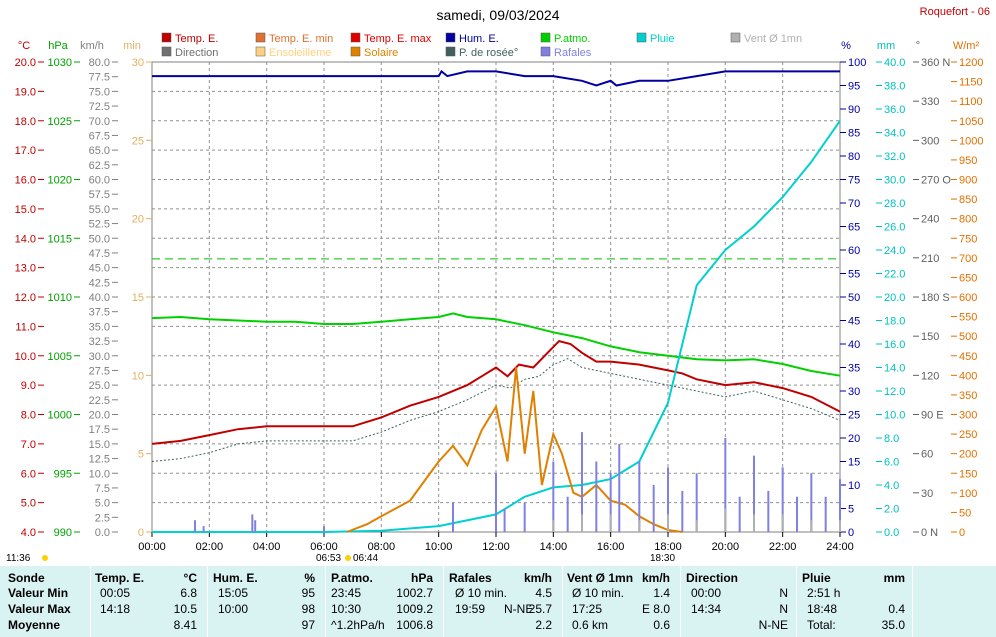 Image resolution: width=996 pixels, height=637 pixels. Describe the element at coordinates (854, 392) in the screenshot. I see `humidity-axis-tick-label: 30` at that location.